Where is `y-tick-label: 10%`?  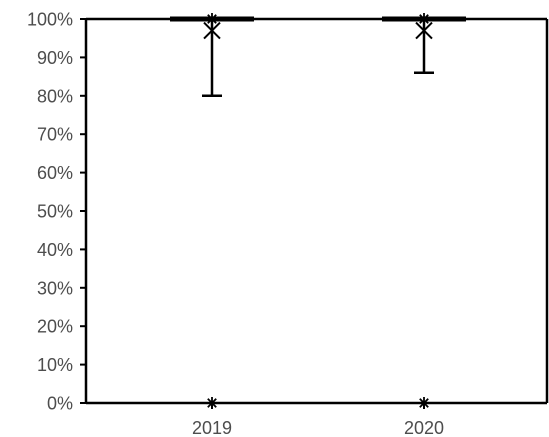
y-tick-label: 10% is located at coordinates (55, 365).